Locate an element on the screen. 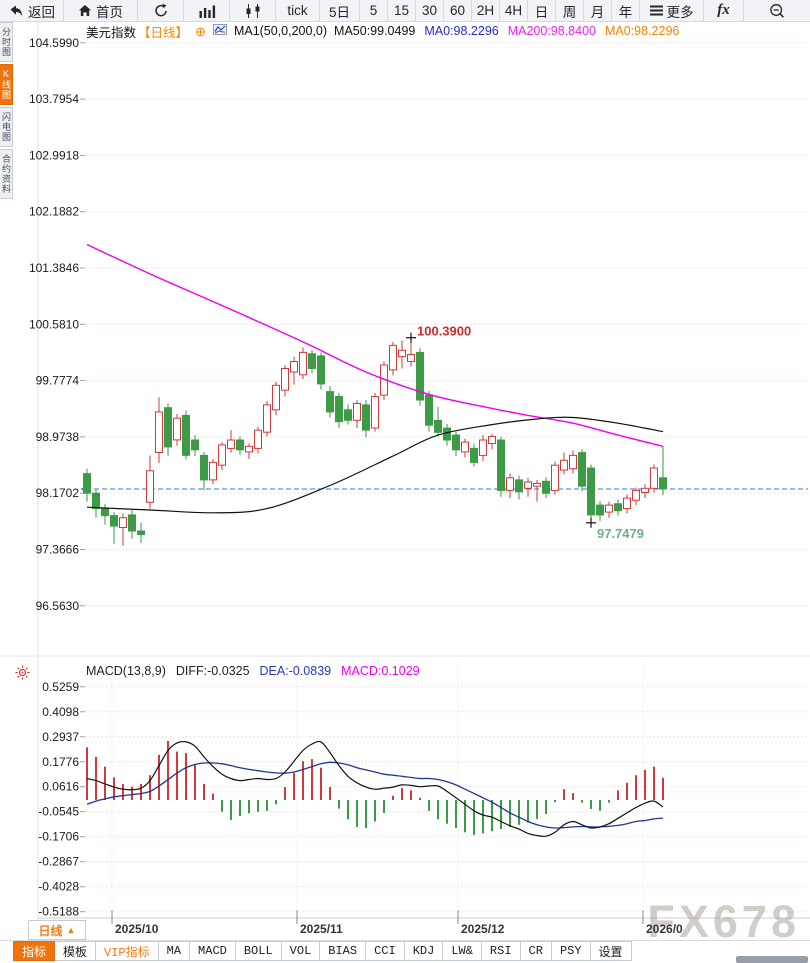 This screenshot has width=810, height=963. toolbar-label: 30 is located at coordinates (429, 10).